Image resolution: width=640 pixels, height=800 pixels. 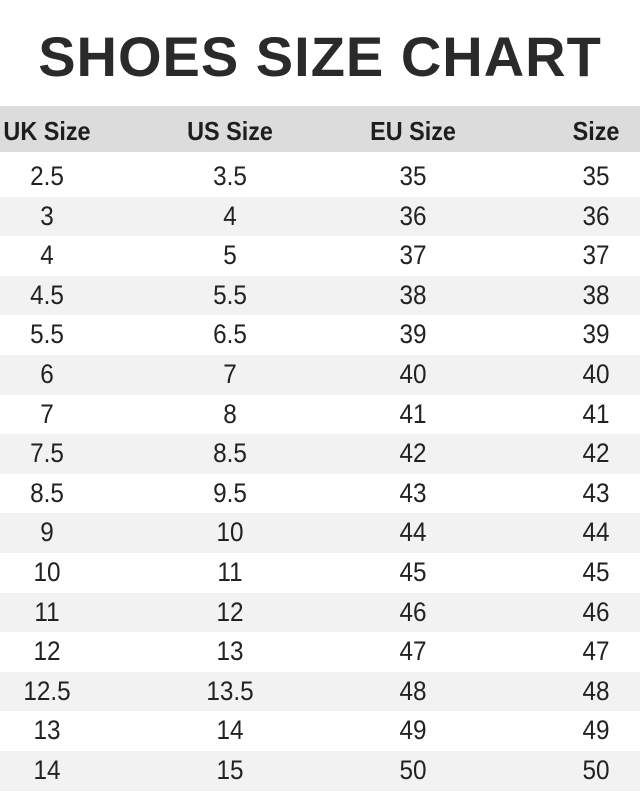 I want to click on table-cell: 5, so click(x=230, y=255).